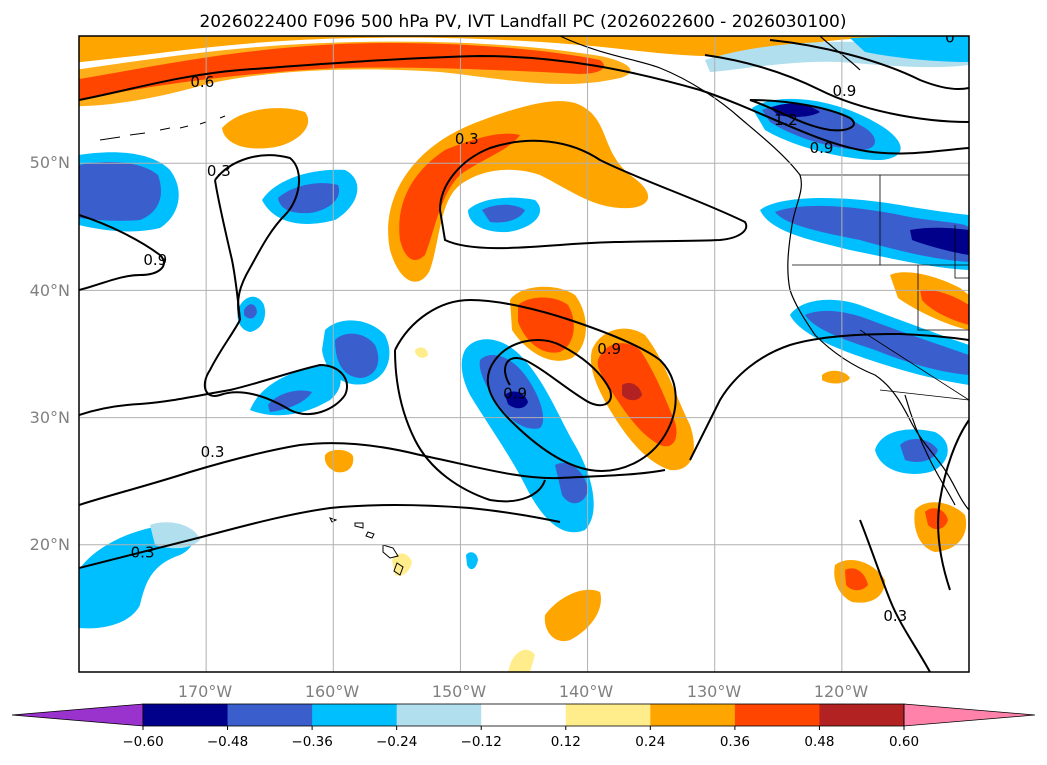 The height and width of the screenshot is (765, 1047). Describe the element at coordinates (856, 579) in the screenshot. I see `shade-se-red2` at that location.